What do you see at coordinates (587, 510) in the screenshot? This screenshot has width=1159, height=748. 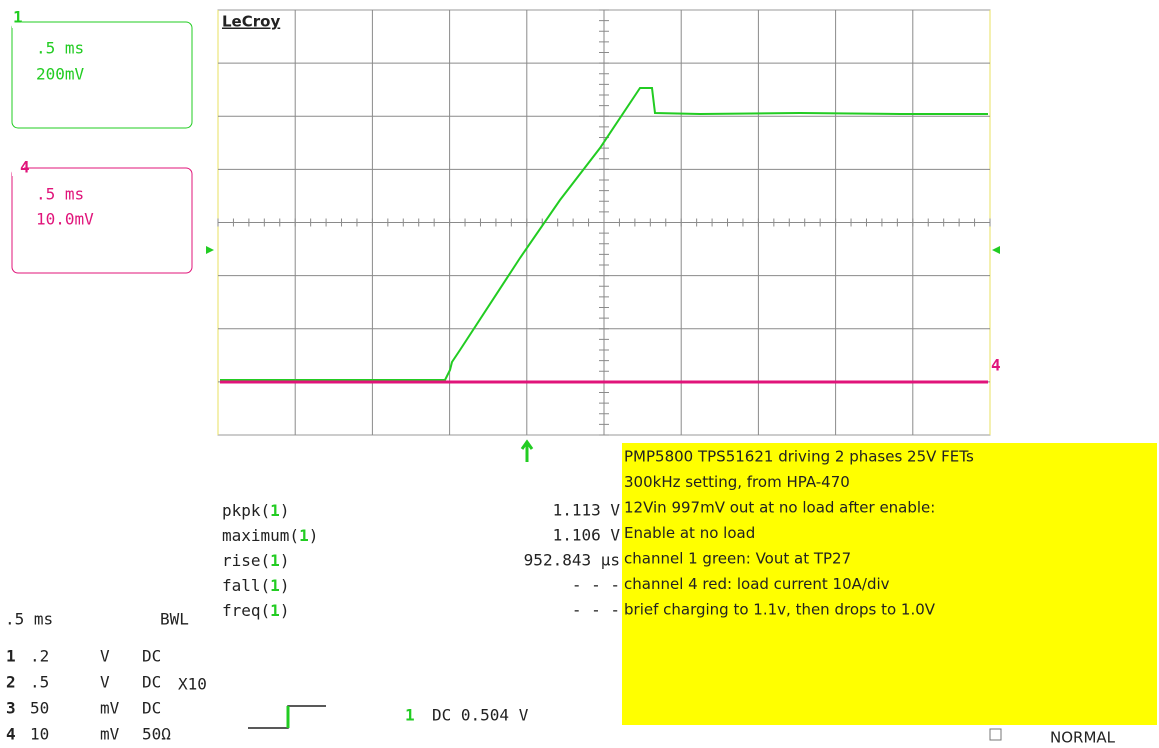 I see `measurement-value: 1.113 V` at bounding box center [587, 510].